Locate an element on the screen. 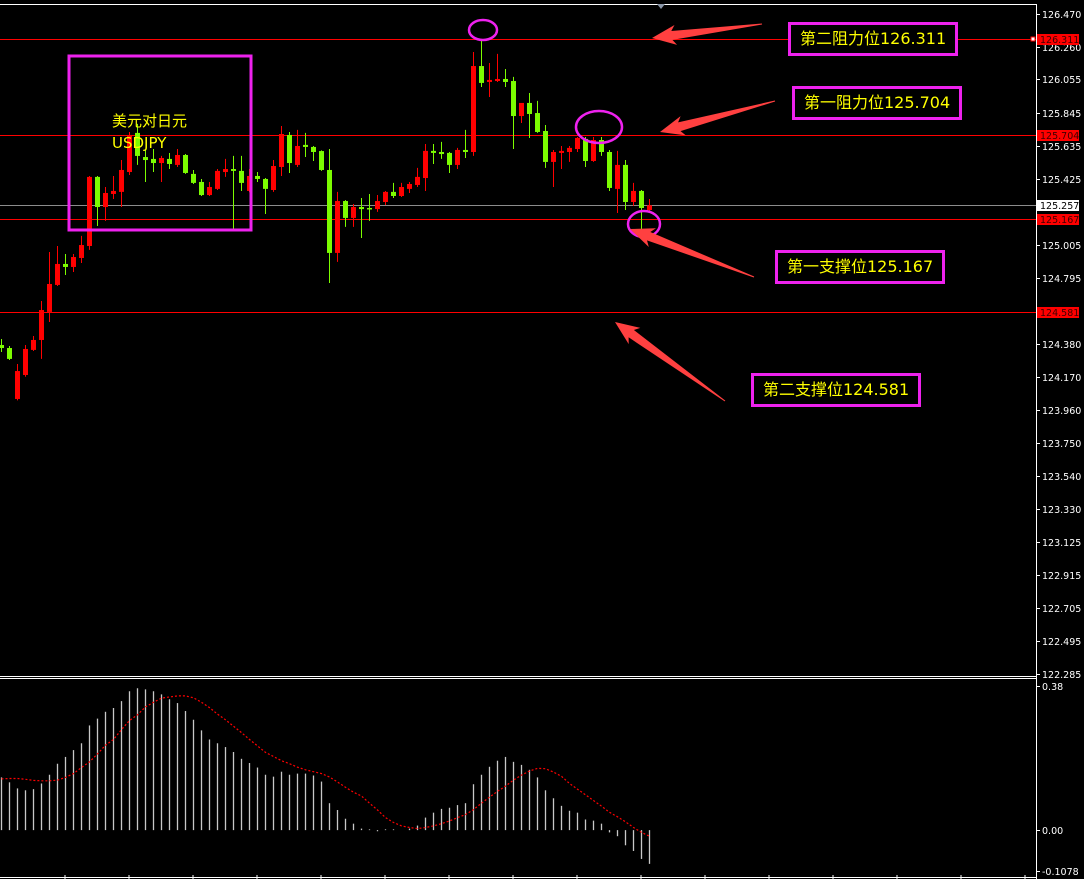  level-tag-label: 125.704 is located at coordinates (1059, 136).